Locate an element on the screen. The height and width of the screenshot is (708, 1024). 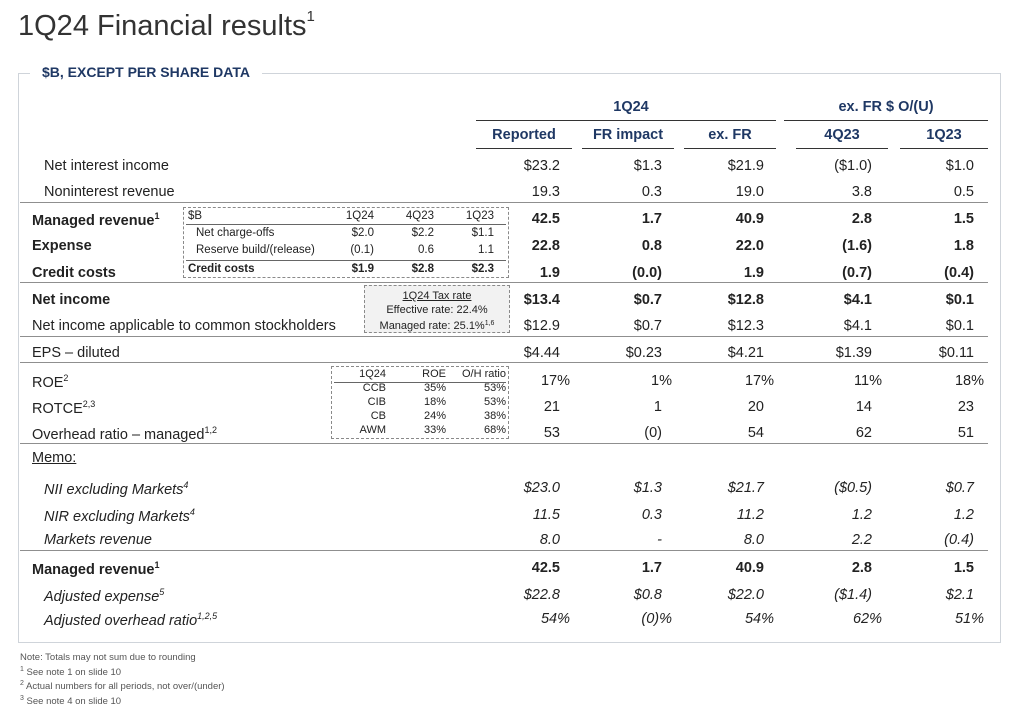
row-label-text: Overhead ratio – managed is located at coordinates (118, 435).